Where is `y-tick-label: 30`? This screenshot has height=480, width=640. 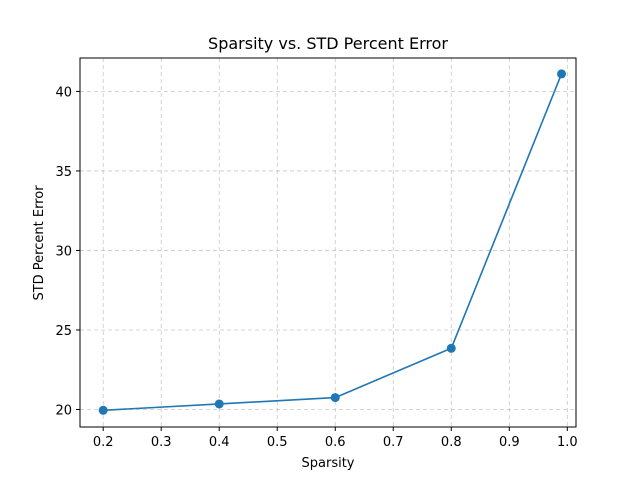
y-tick-label: 30 is located at coordinates (63, 251).